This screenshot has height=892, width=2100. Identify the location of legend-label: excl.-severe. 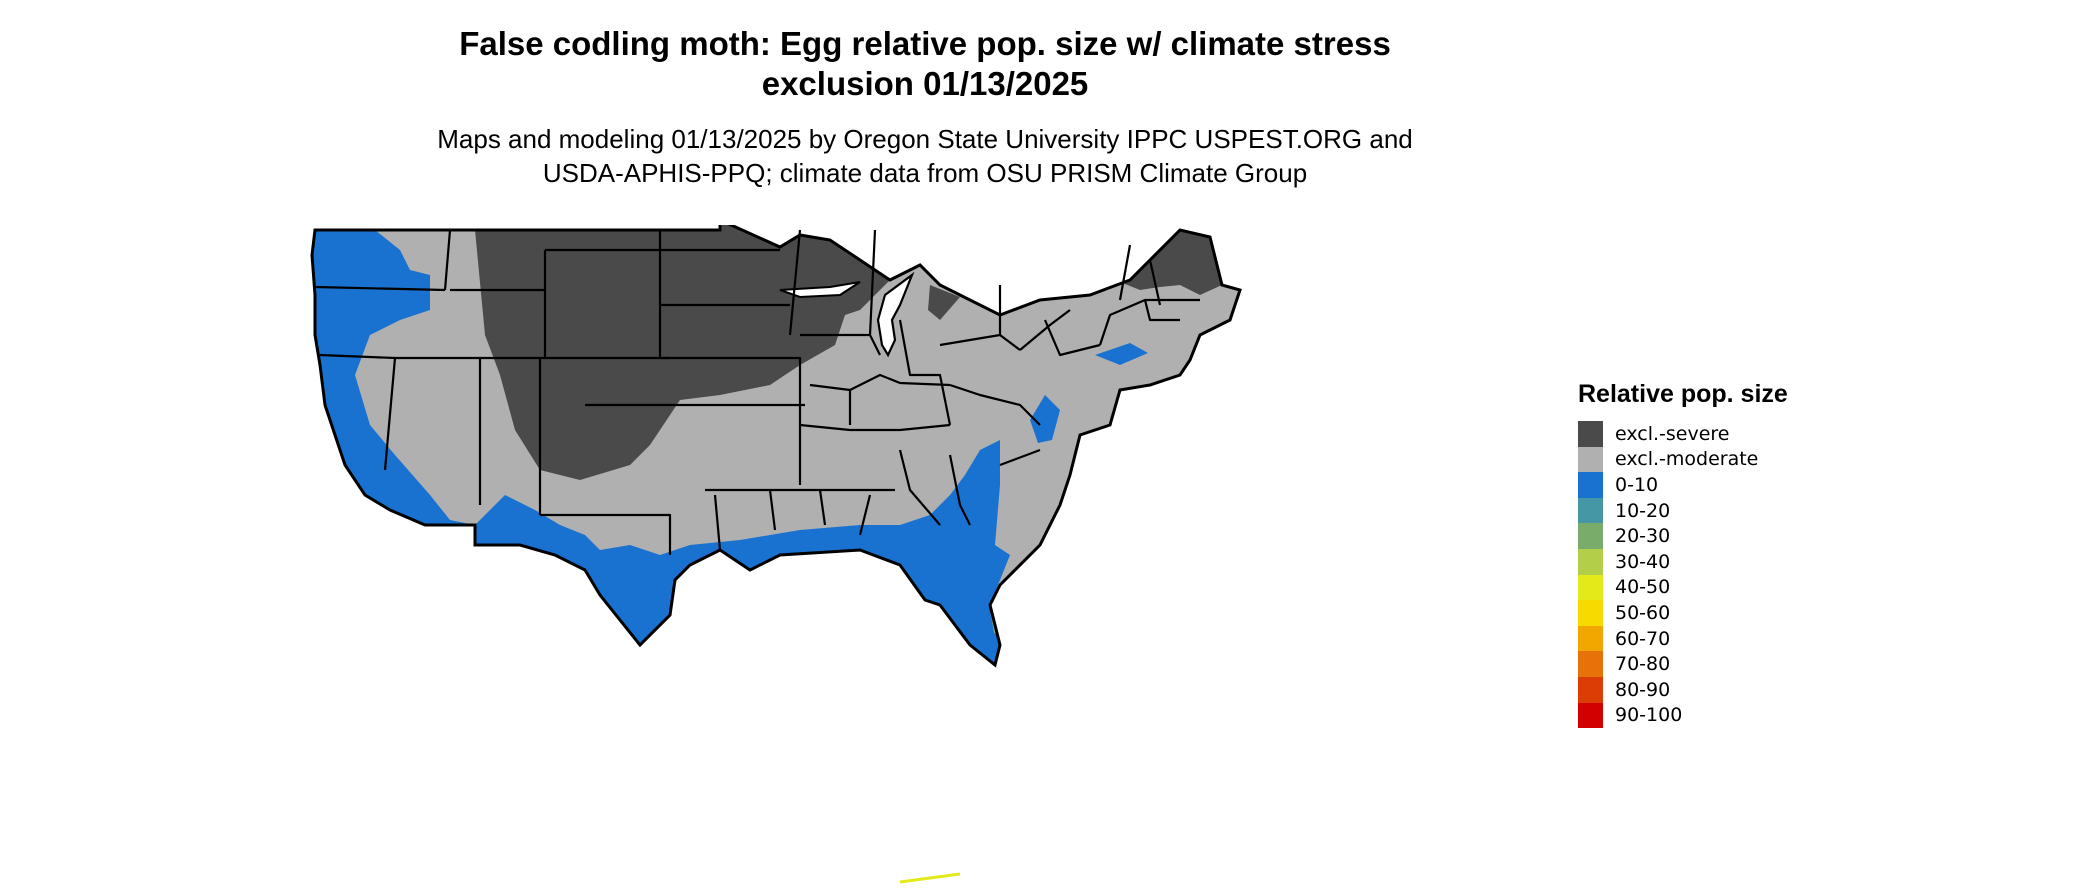
(1672, 433).